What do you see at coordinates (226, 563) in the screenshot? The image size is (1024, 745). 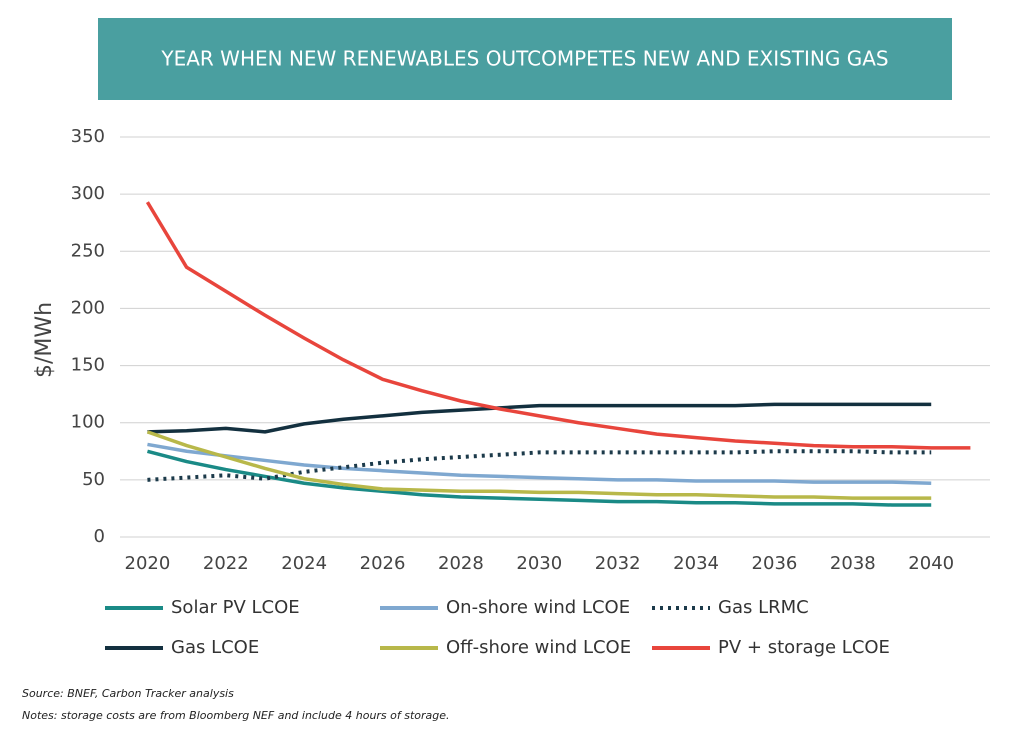 I see `x-tick-label: 2022` at bounding box center [226, 563].